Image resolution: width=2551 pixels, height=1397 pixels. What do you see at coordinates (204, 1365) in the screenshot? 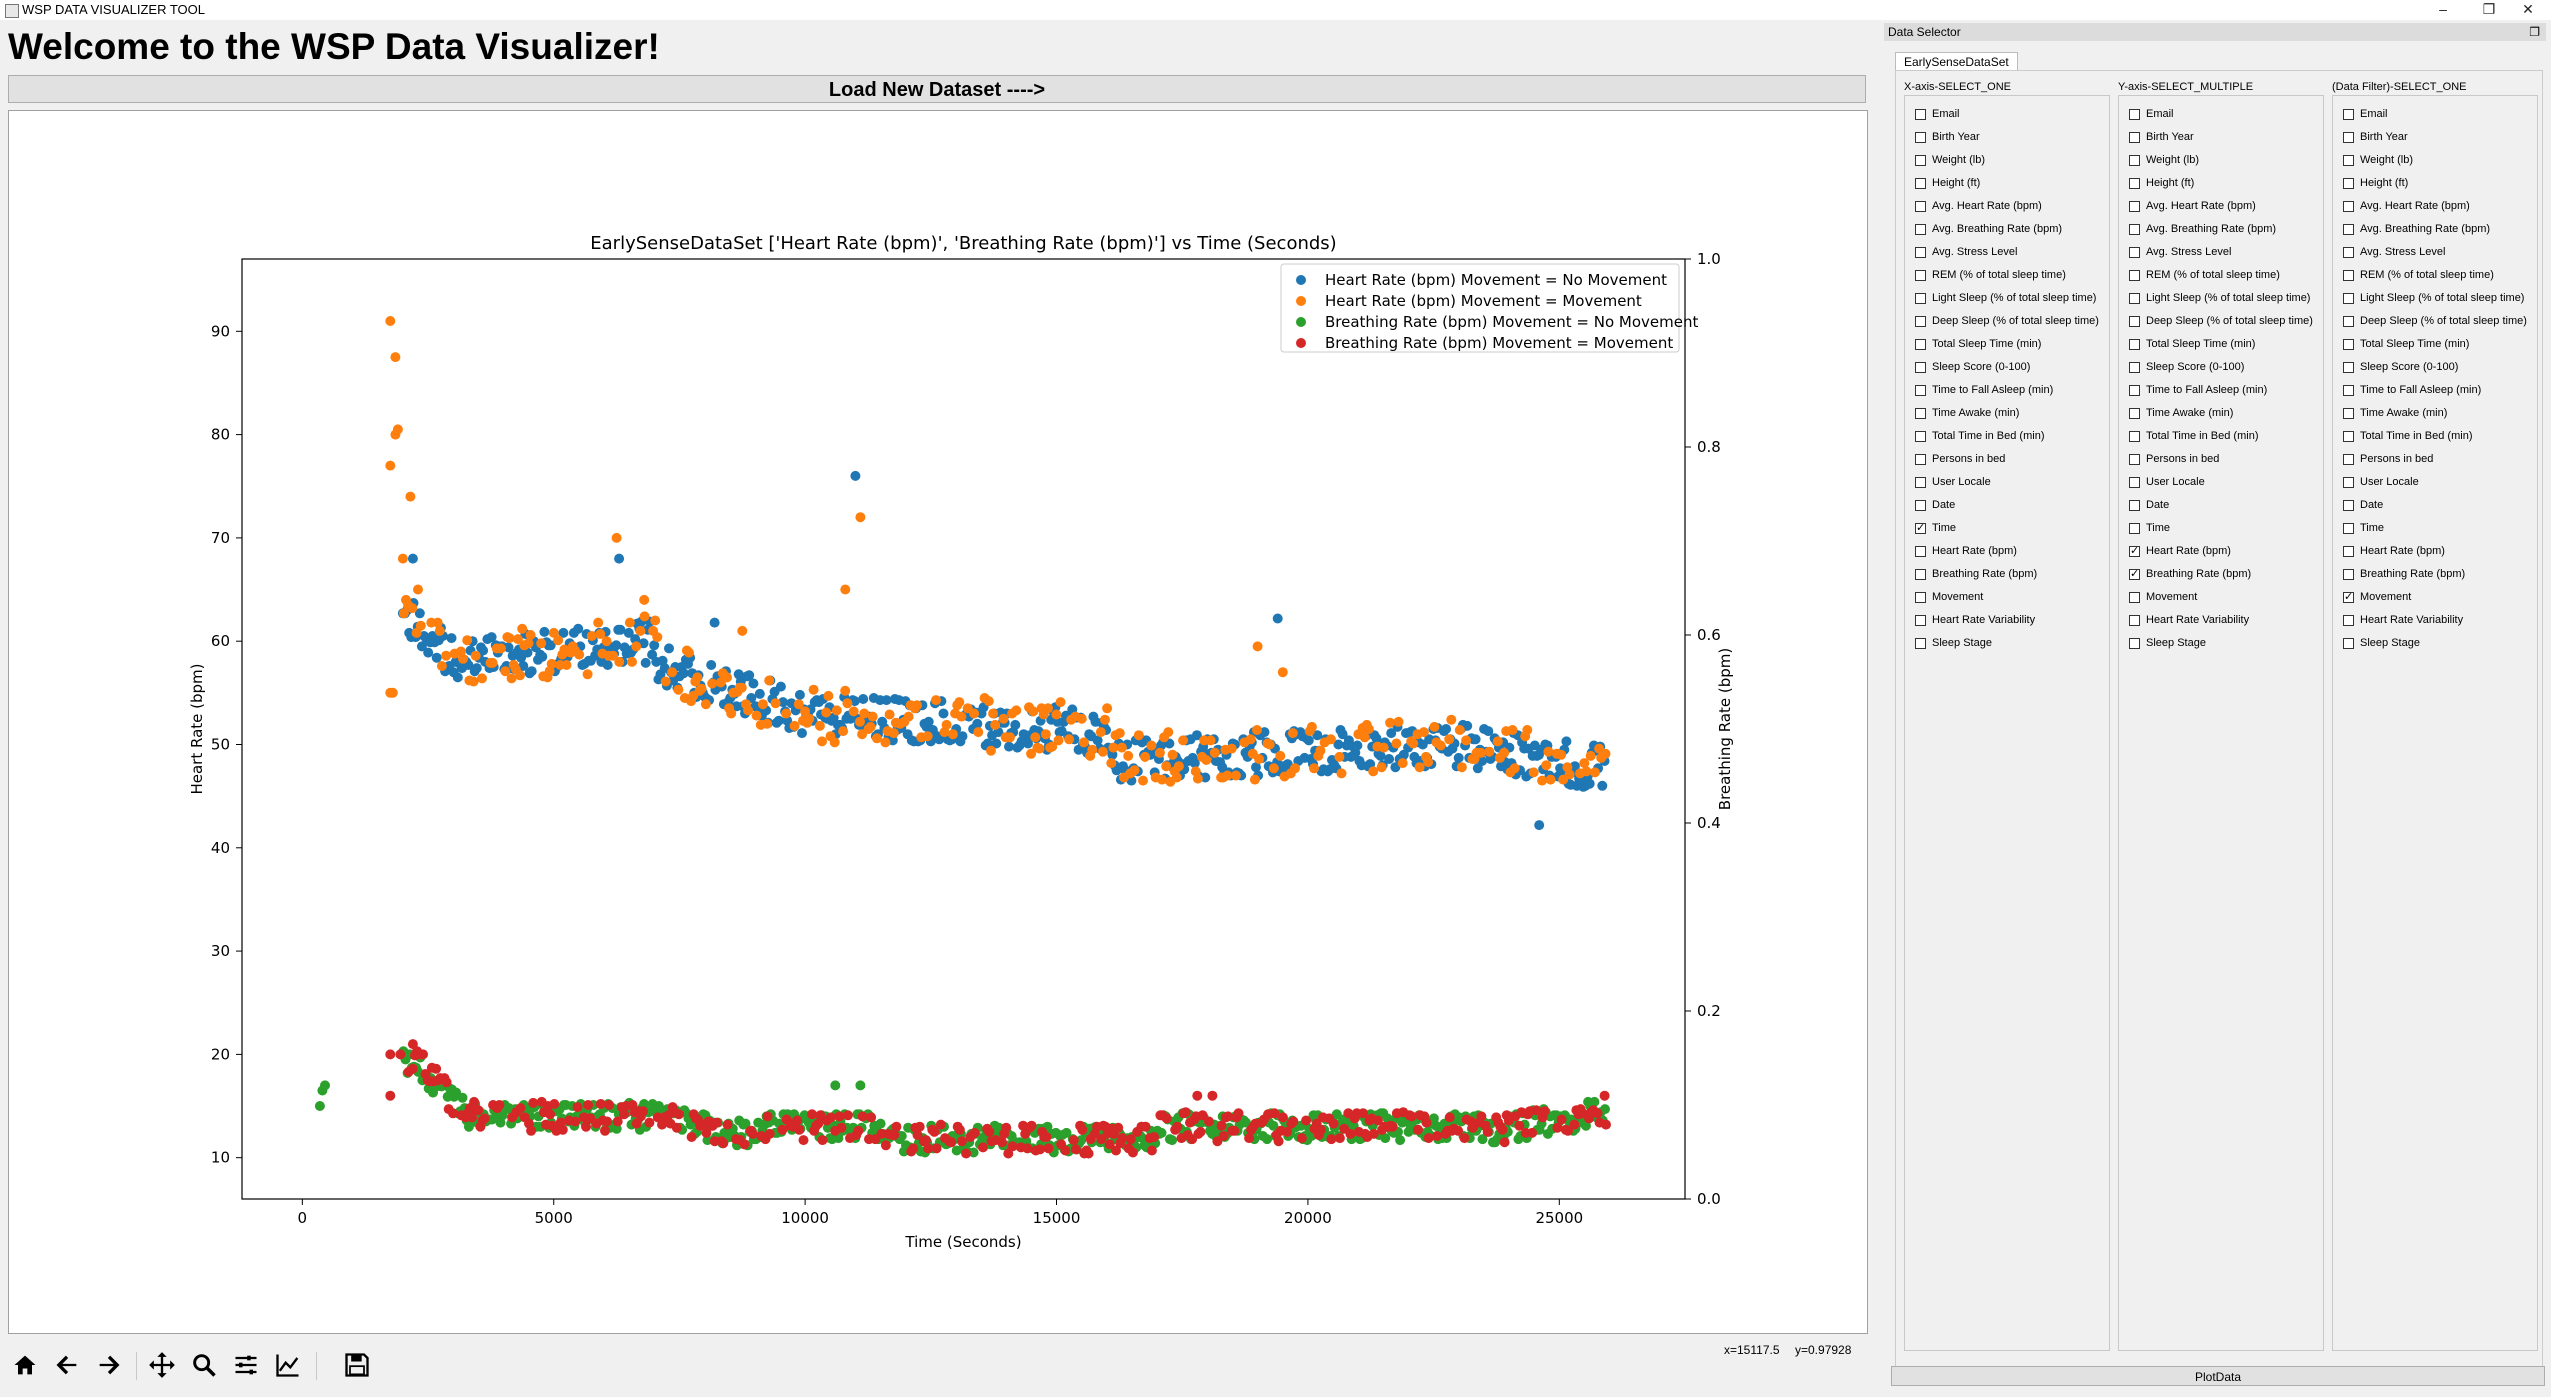
I see `zoom-button` at bounding box center [204, 1365].